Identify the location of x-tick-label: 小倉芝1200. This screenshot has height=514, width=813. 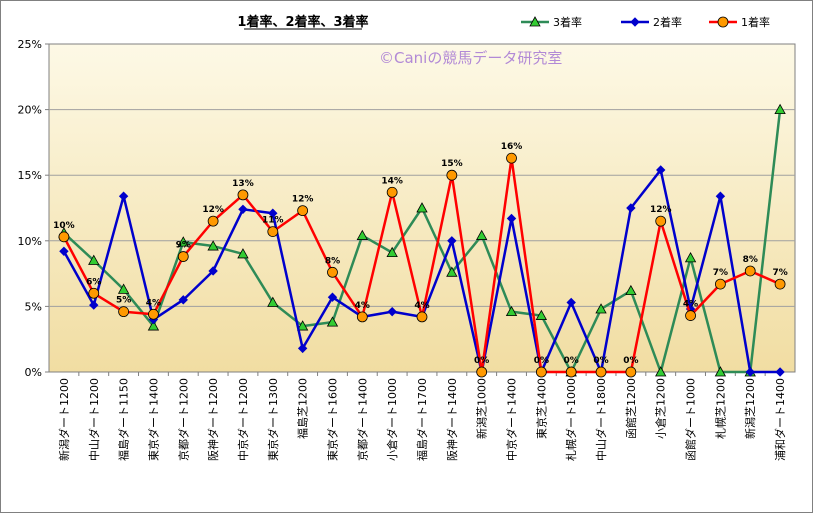
(661, 408).